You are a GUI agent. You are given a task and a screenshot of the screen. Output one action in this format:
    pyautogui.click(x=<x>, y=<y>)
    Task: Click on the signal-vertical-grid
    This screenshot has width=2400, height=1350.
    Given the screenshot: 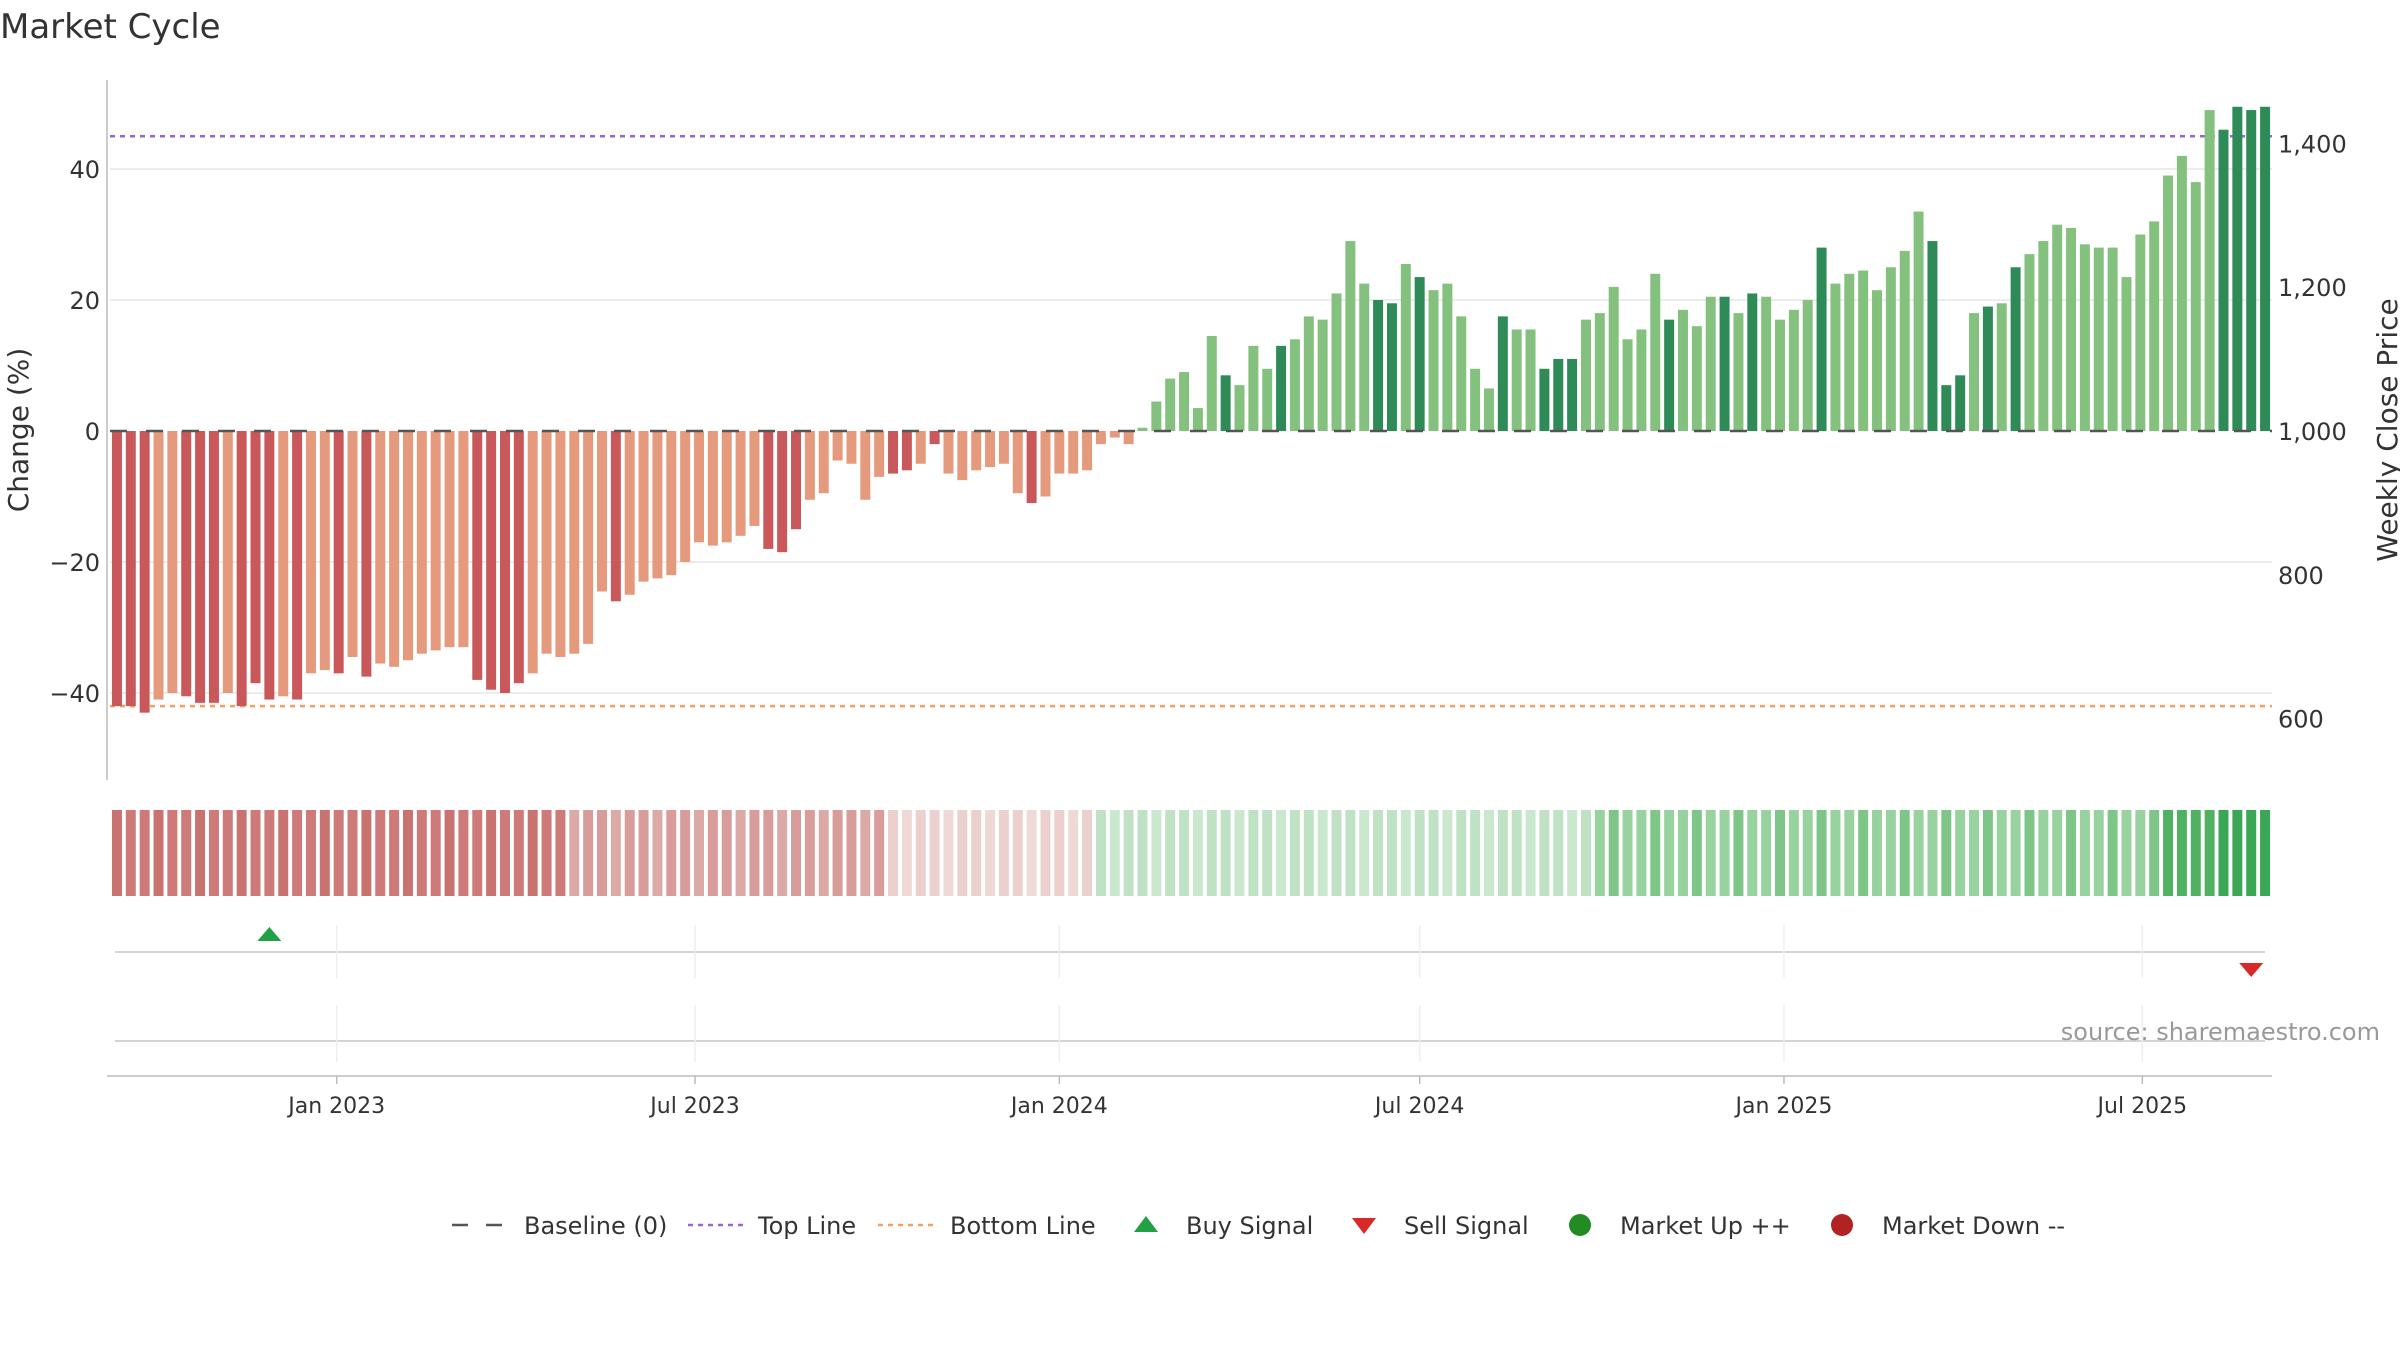 What is the action you would take?
    pyautogui.click(x=1239, y=993)
    